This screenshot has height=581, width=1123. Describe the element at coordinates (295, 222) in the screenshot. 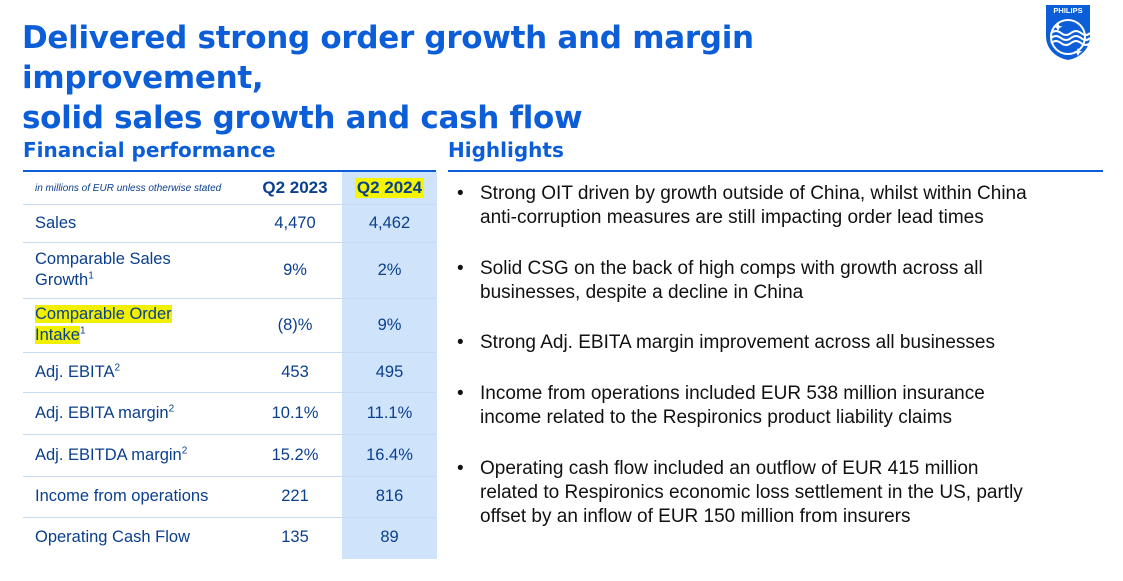

I see `value-q2-2023: 4,470` at that location.